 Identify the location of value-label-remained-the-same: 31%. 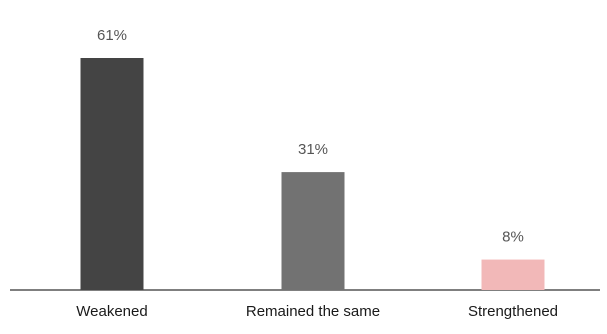
(313, 149).